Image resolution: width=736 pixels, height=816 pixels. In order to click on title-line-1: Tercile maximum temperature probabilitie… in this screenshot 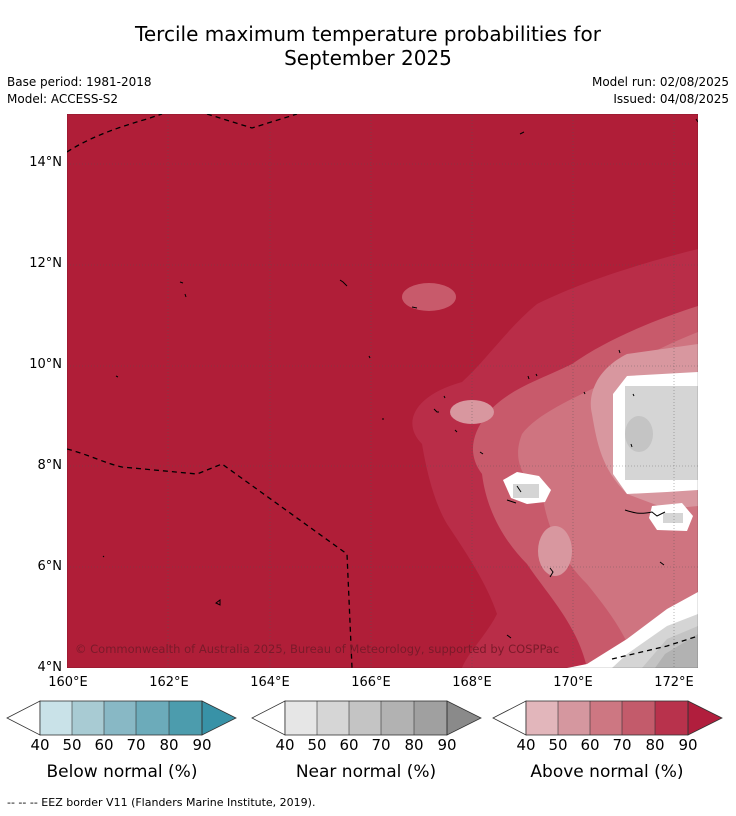, I will do `click(368, 34)`.